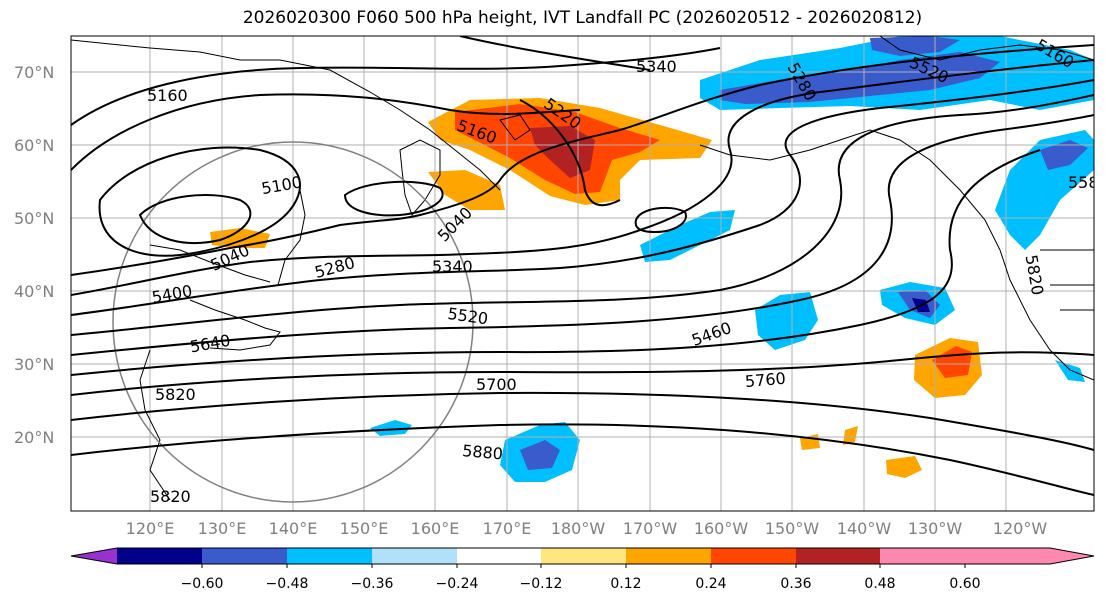 The width and height of the screenshot is (1105, 604). What do you see at coordinates (457, 584) in the screenshot?
I see `colorbar-tick-label: −0.24` at bounding box center [457, 584].